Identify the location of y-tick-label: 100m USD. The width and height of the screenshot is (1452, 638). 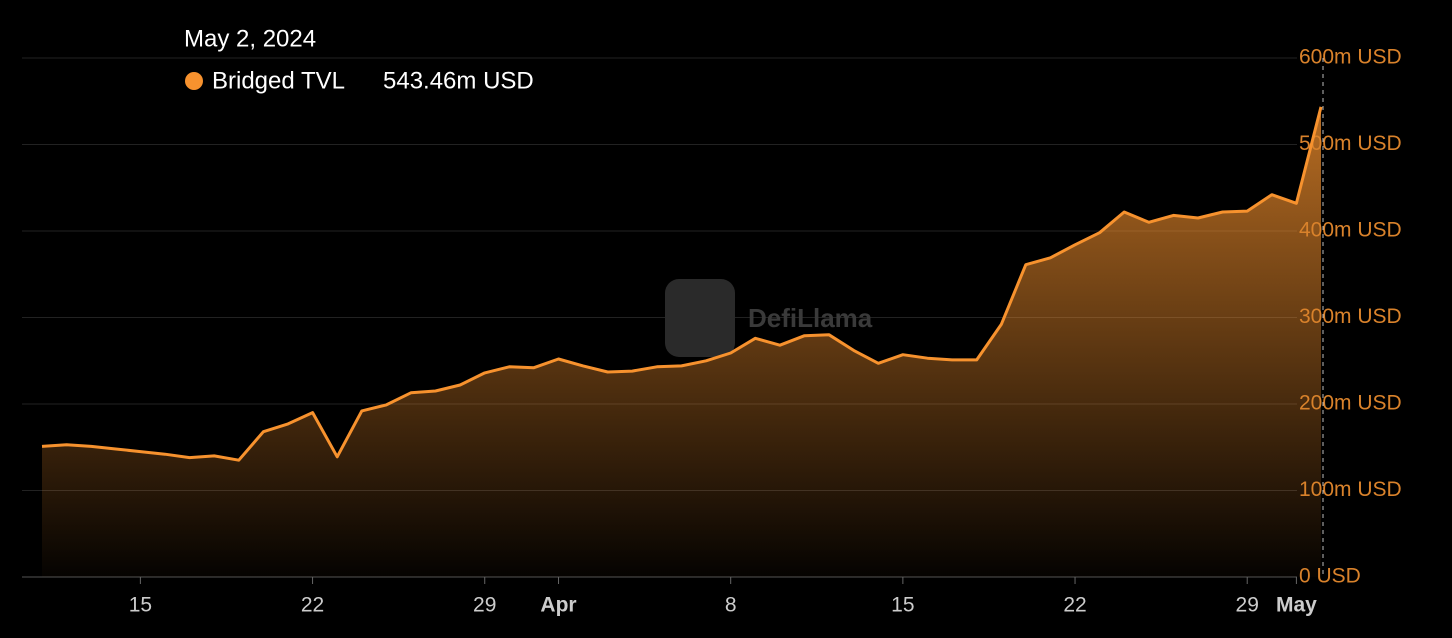
(1350, 489).